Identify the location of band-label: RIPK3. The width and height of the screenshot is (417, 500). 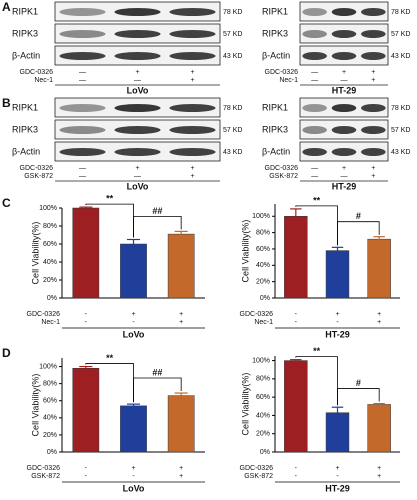
(275, 33).